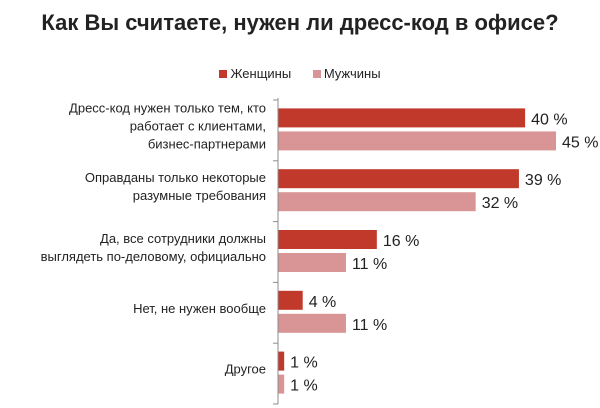 This screenshot has width=600, height=408. What do you see at coordinates (401, 241) in the screenshot?
I see `data-label-women: 16 %` at bounding box center [401, 241].